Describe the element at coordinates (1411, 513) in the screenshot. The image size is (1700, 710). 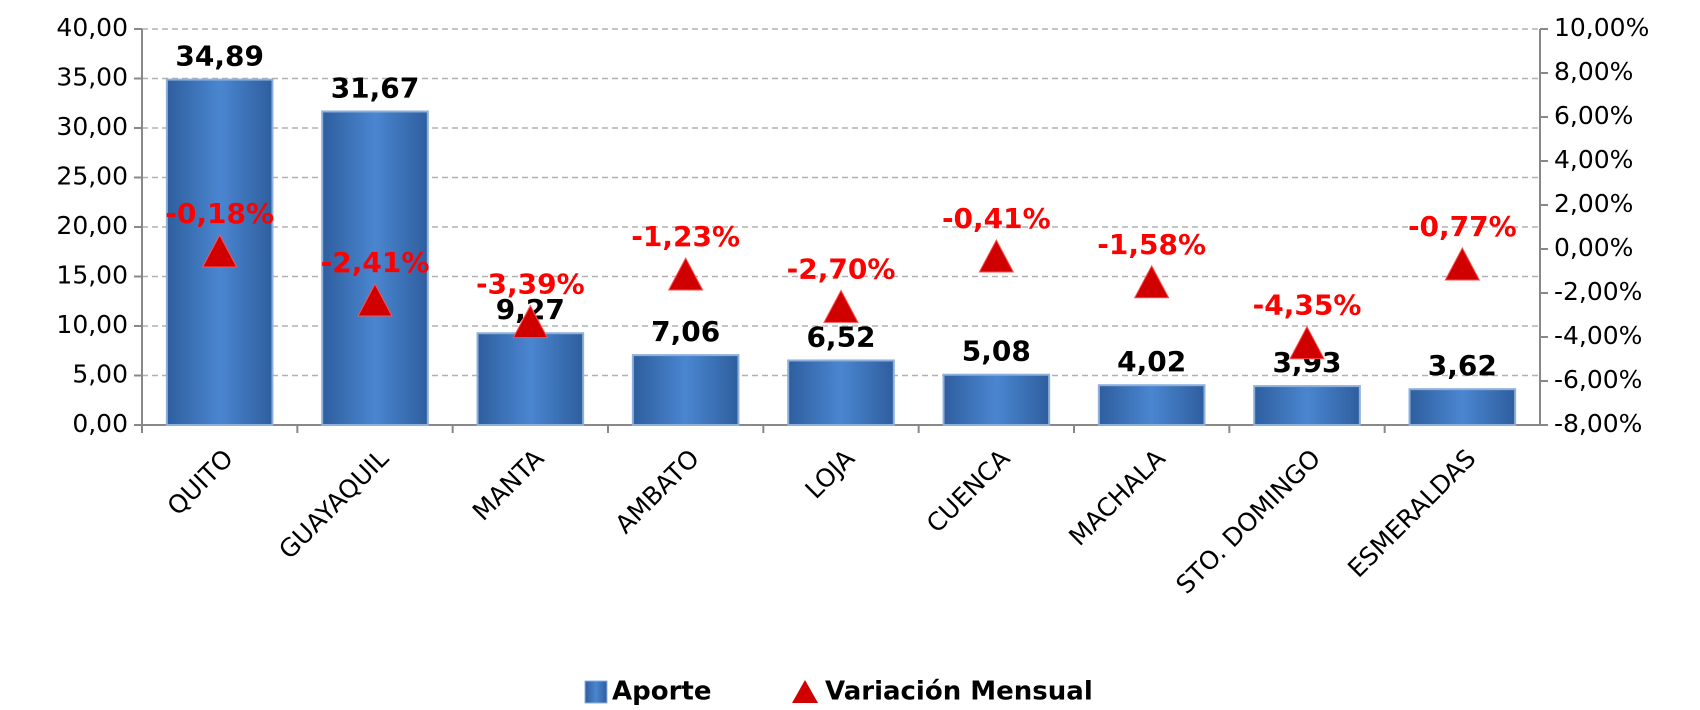
I see `x-tick-label: ESMERALDAS` at that location.